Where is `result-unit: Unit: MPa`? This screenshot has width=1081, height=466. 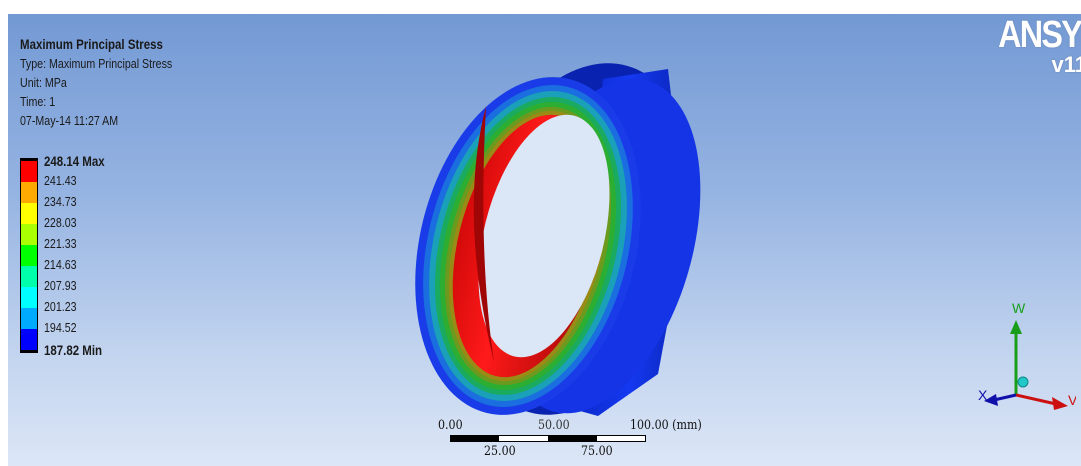
result-unit: Unit: MPa is located at coordinates (43, 82).